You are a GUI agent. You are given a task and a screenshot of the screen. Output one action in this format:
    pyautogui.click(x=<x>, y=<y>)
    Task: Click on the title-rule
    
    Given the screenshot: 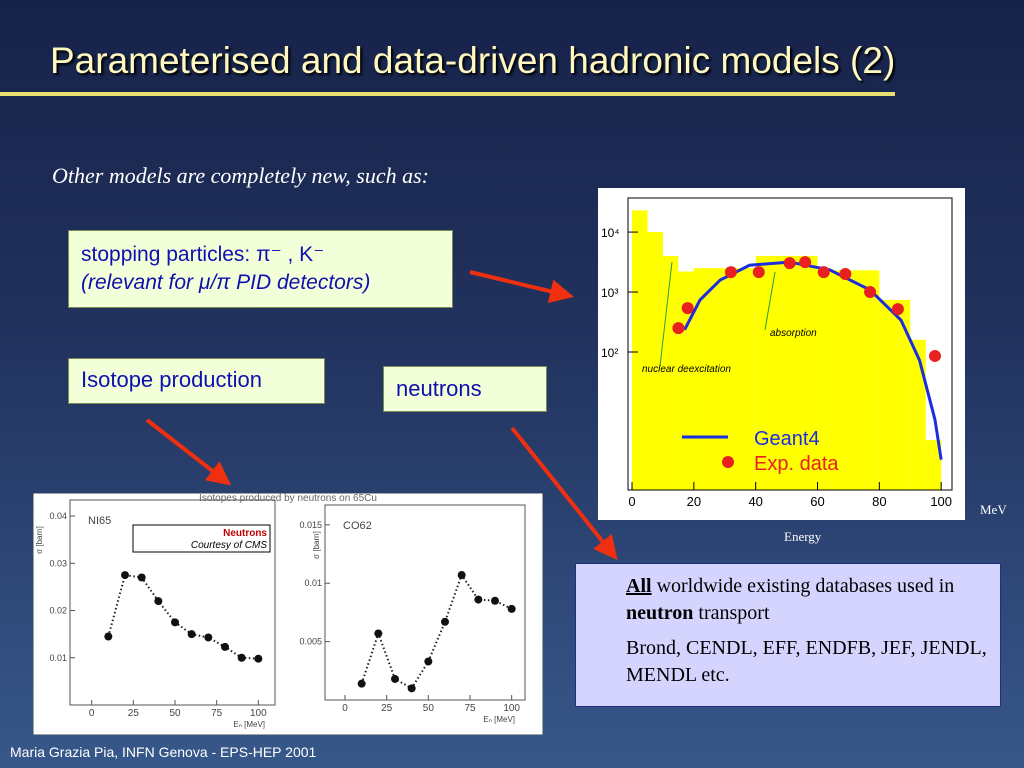 What is the action you would take?
    pyautogui.click(x=447, y=94)
    